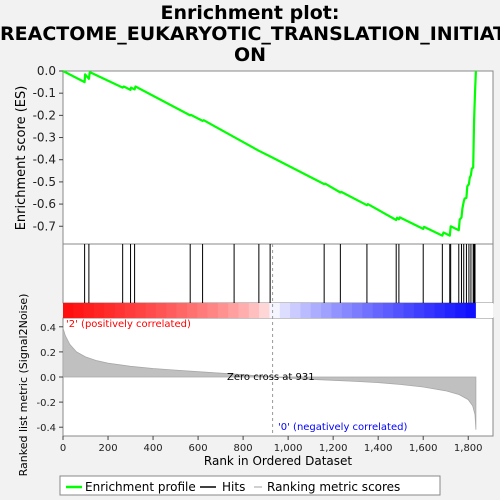 Image resolution: width=500 pixels, height=500 pixels. What do you see at coordinates (288, 448) in the screenshot?
I see `x-tick-label: 1,000` at bounding box center [288, 448].